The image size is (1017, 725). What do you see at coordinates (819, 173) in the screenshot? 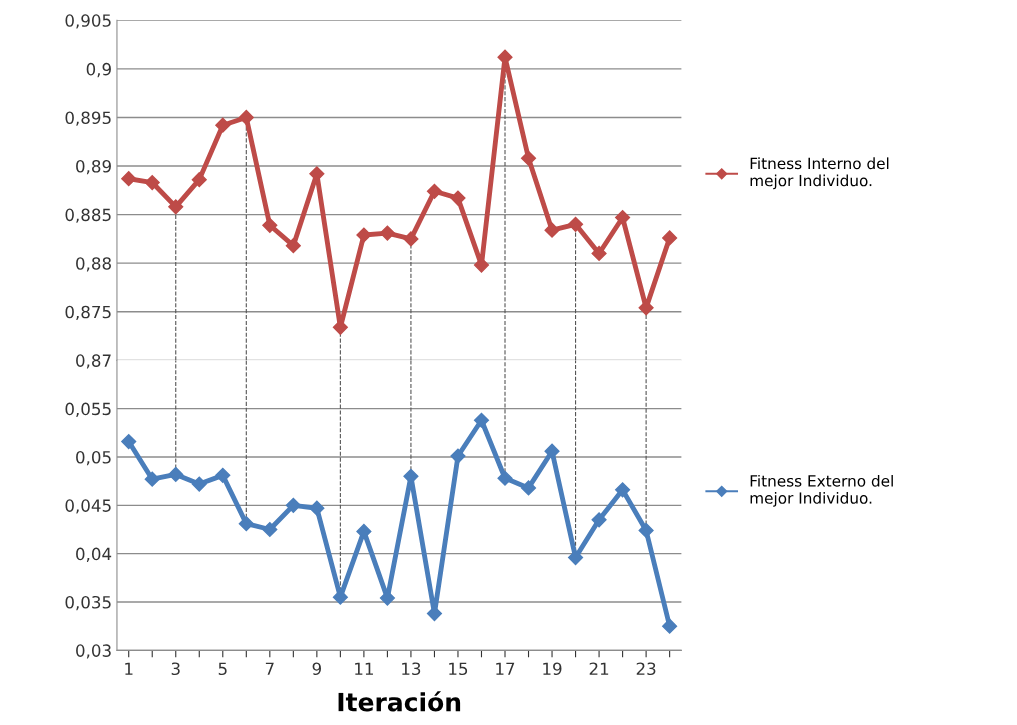
I see `legend-label: Fitness Interno del mejor Individuo.` at bounding box center [819, 173].